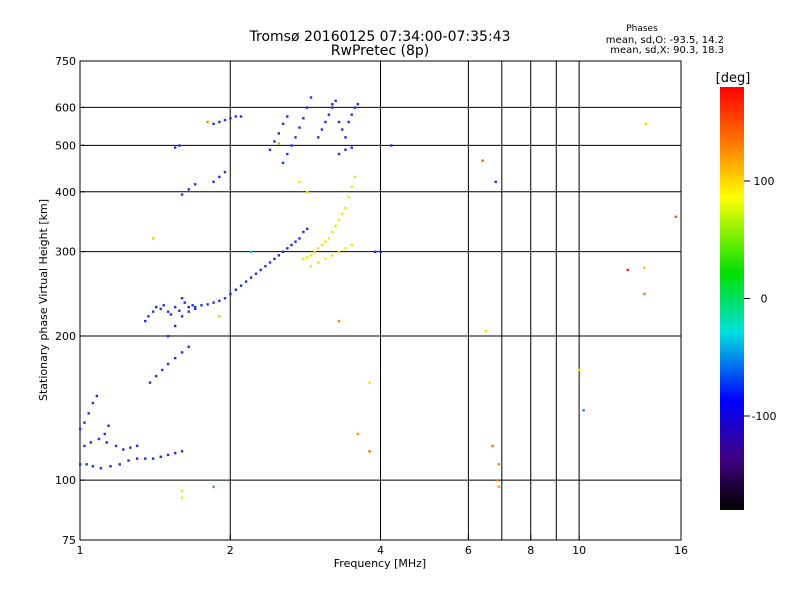 This screenshot has height=600, width=800. Describe the element at coordinates (382, 546) in the screenshot. I see `x-tick-labels: 1 2 4 6 8 10 16` at that location.